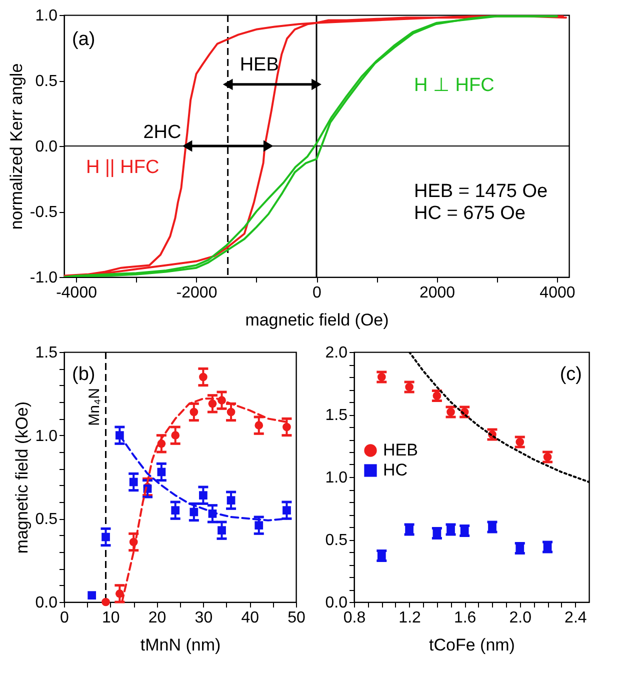  What do you see at coordinates (197, 293) in the screenshot?
I see `x-tick-label: -2000` at bounding box center [197, 293].